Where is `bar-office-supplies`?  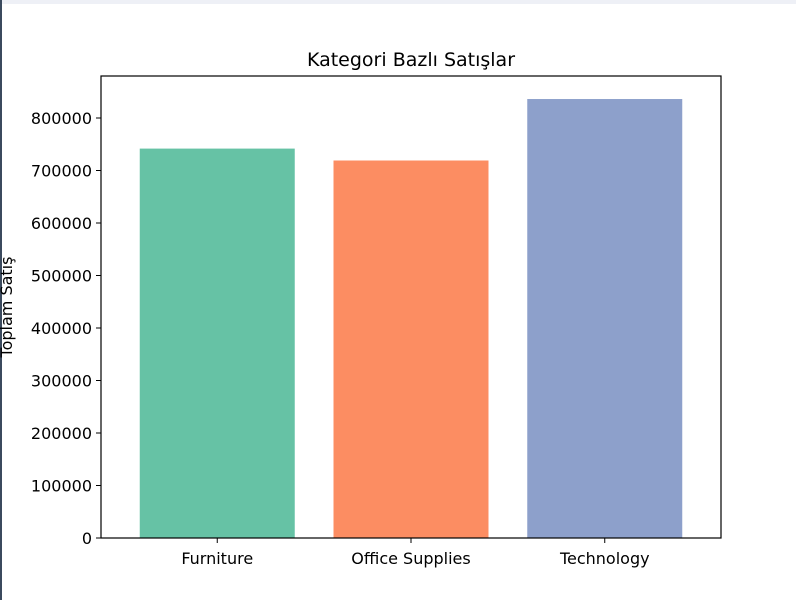
bar-office-supplies is located at coordinates (411, 349).